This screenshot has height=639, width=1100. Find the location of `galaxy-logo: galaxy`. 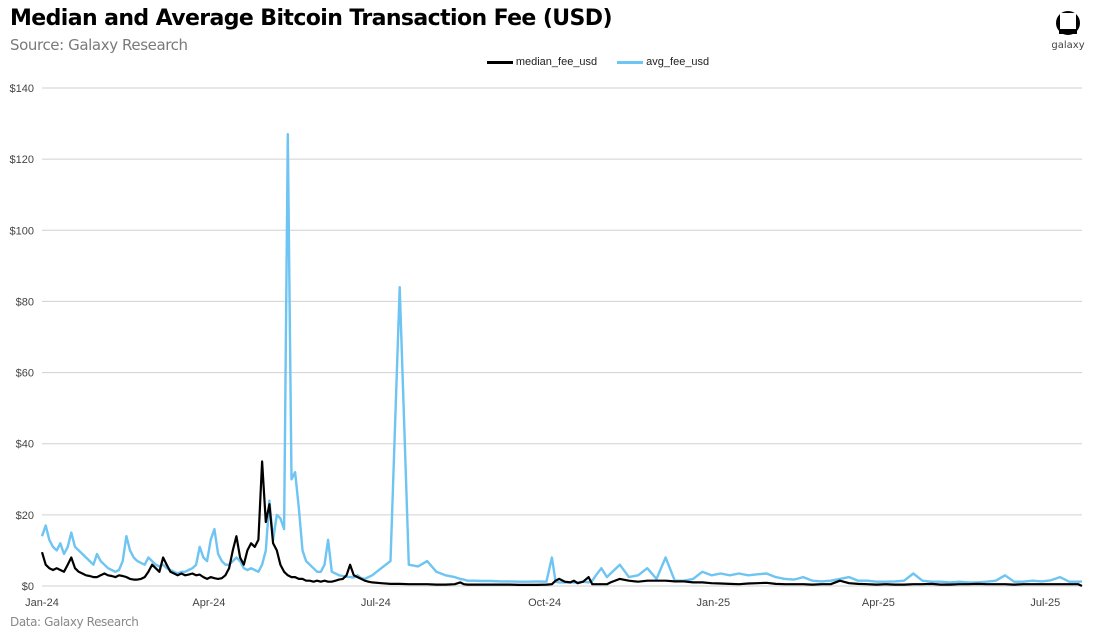

galaxy-logo: galaxy is located at coordinates (1068, 33).